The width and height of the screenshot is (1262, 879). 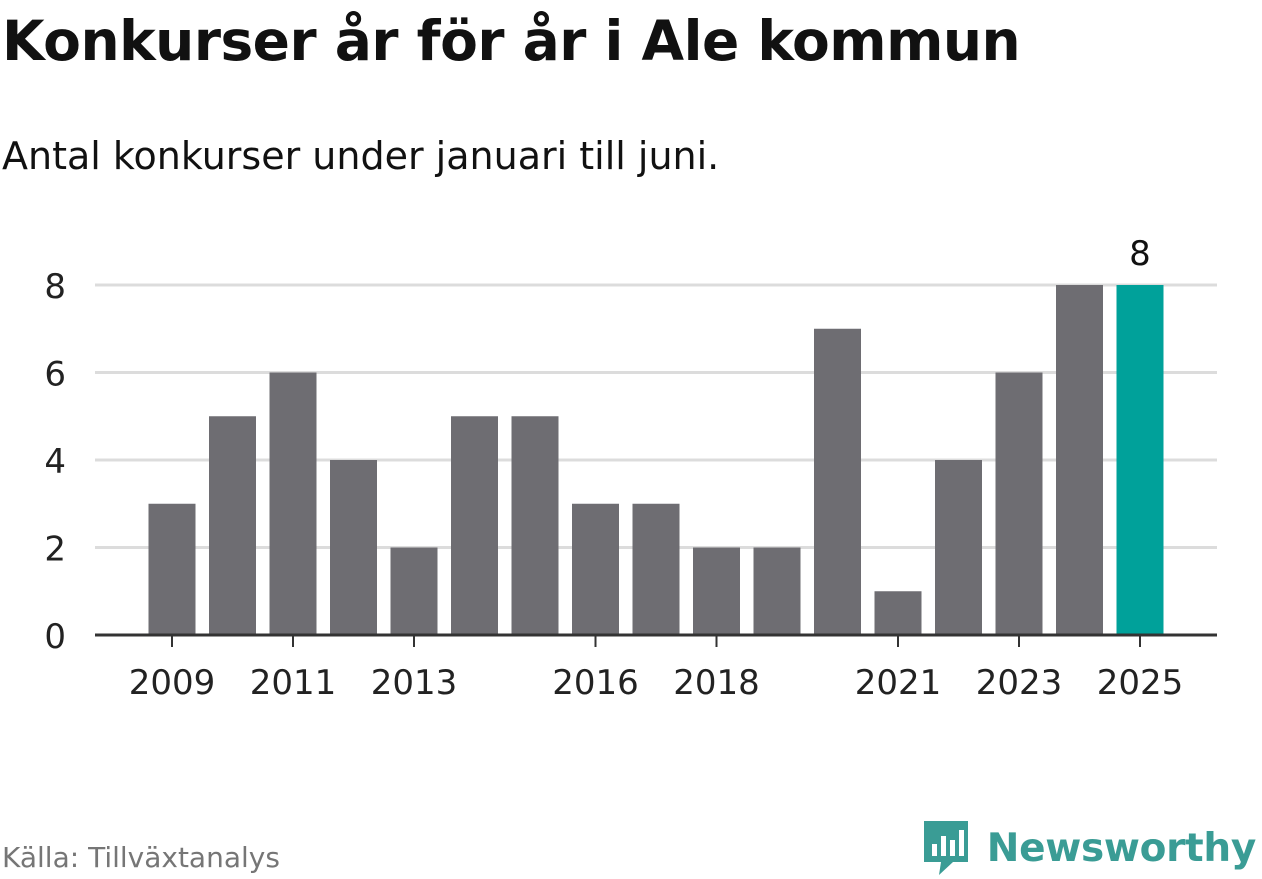 I want to click on y-axis-ticks: 0 2 4 6 8, so click(x=55, y=462).